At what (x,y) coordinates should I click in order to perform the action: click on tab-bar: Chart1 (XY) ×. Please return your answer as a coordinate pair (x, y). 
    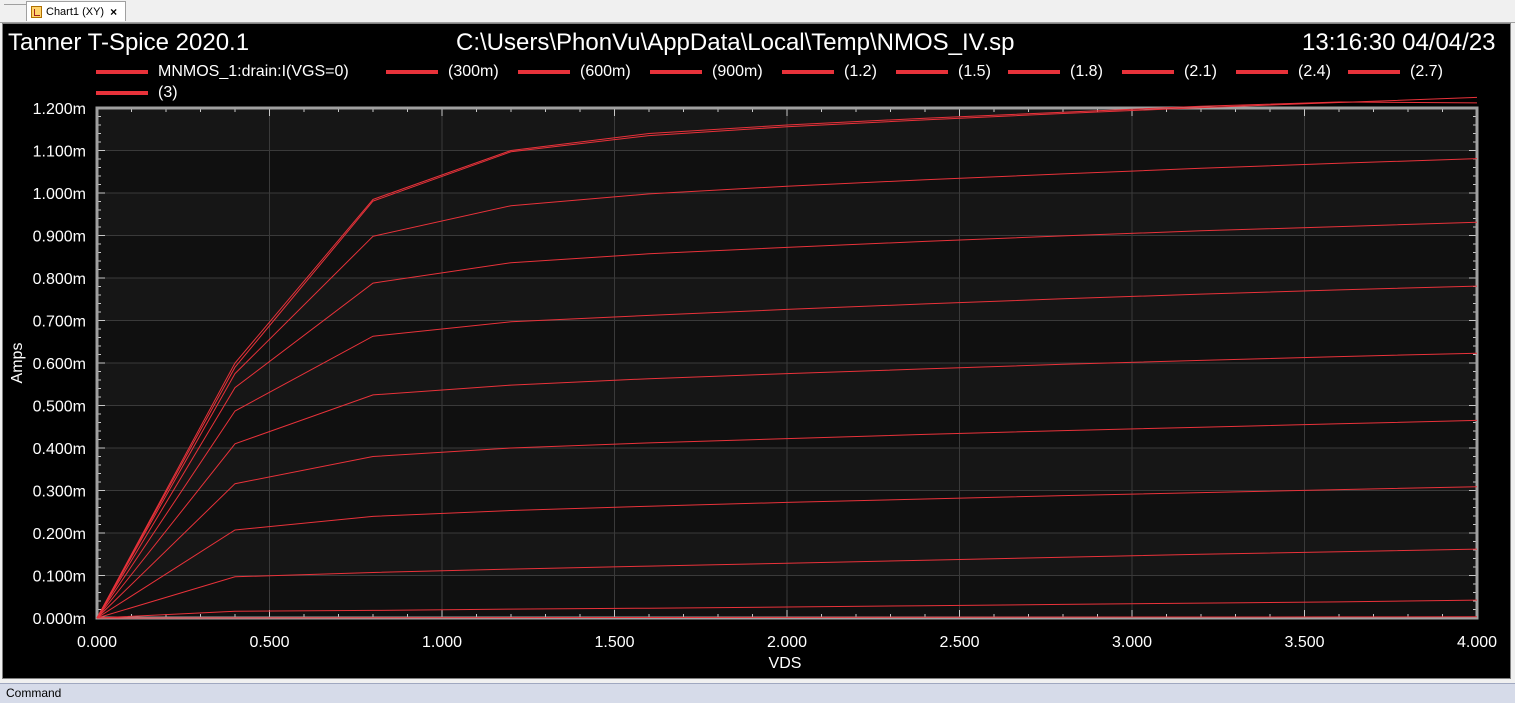
    Looking at the image, I should click on (757, 11).